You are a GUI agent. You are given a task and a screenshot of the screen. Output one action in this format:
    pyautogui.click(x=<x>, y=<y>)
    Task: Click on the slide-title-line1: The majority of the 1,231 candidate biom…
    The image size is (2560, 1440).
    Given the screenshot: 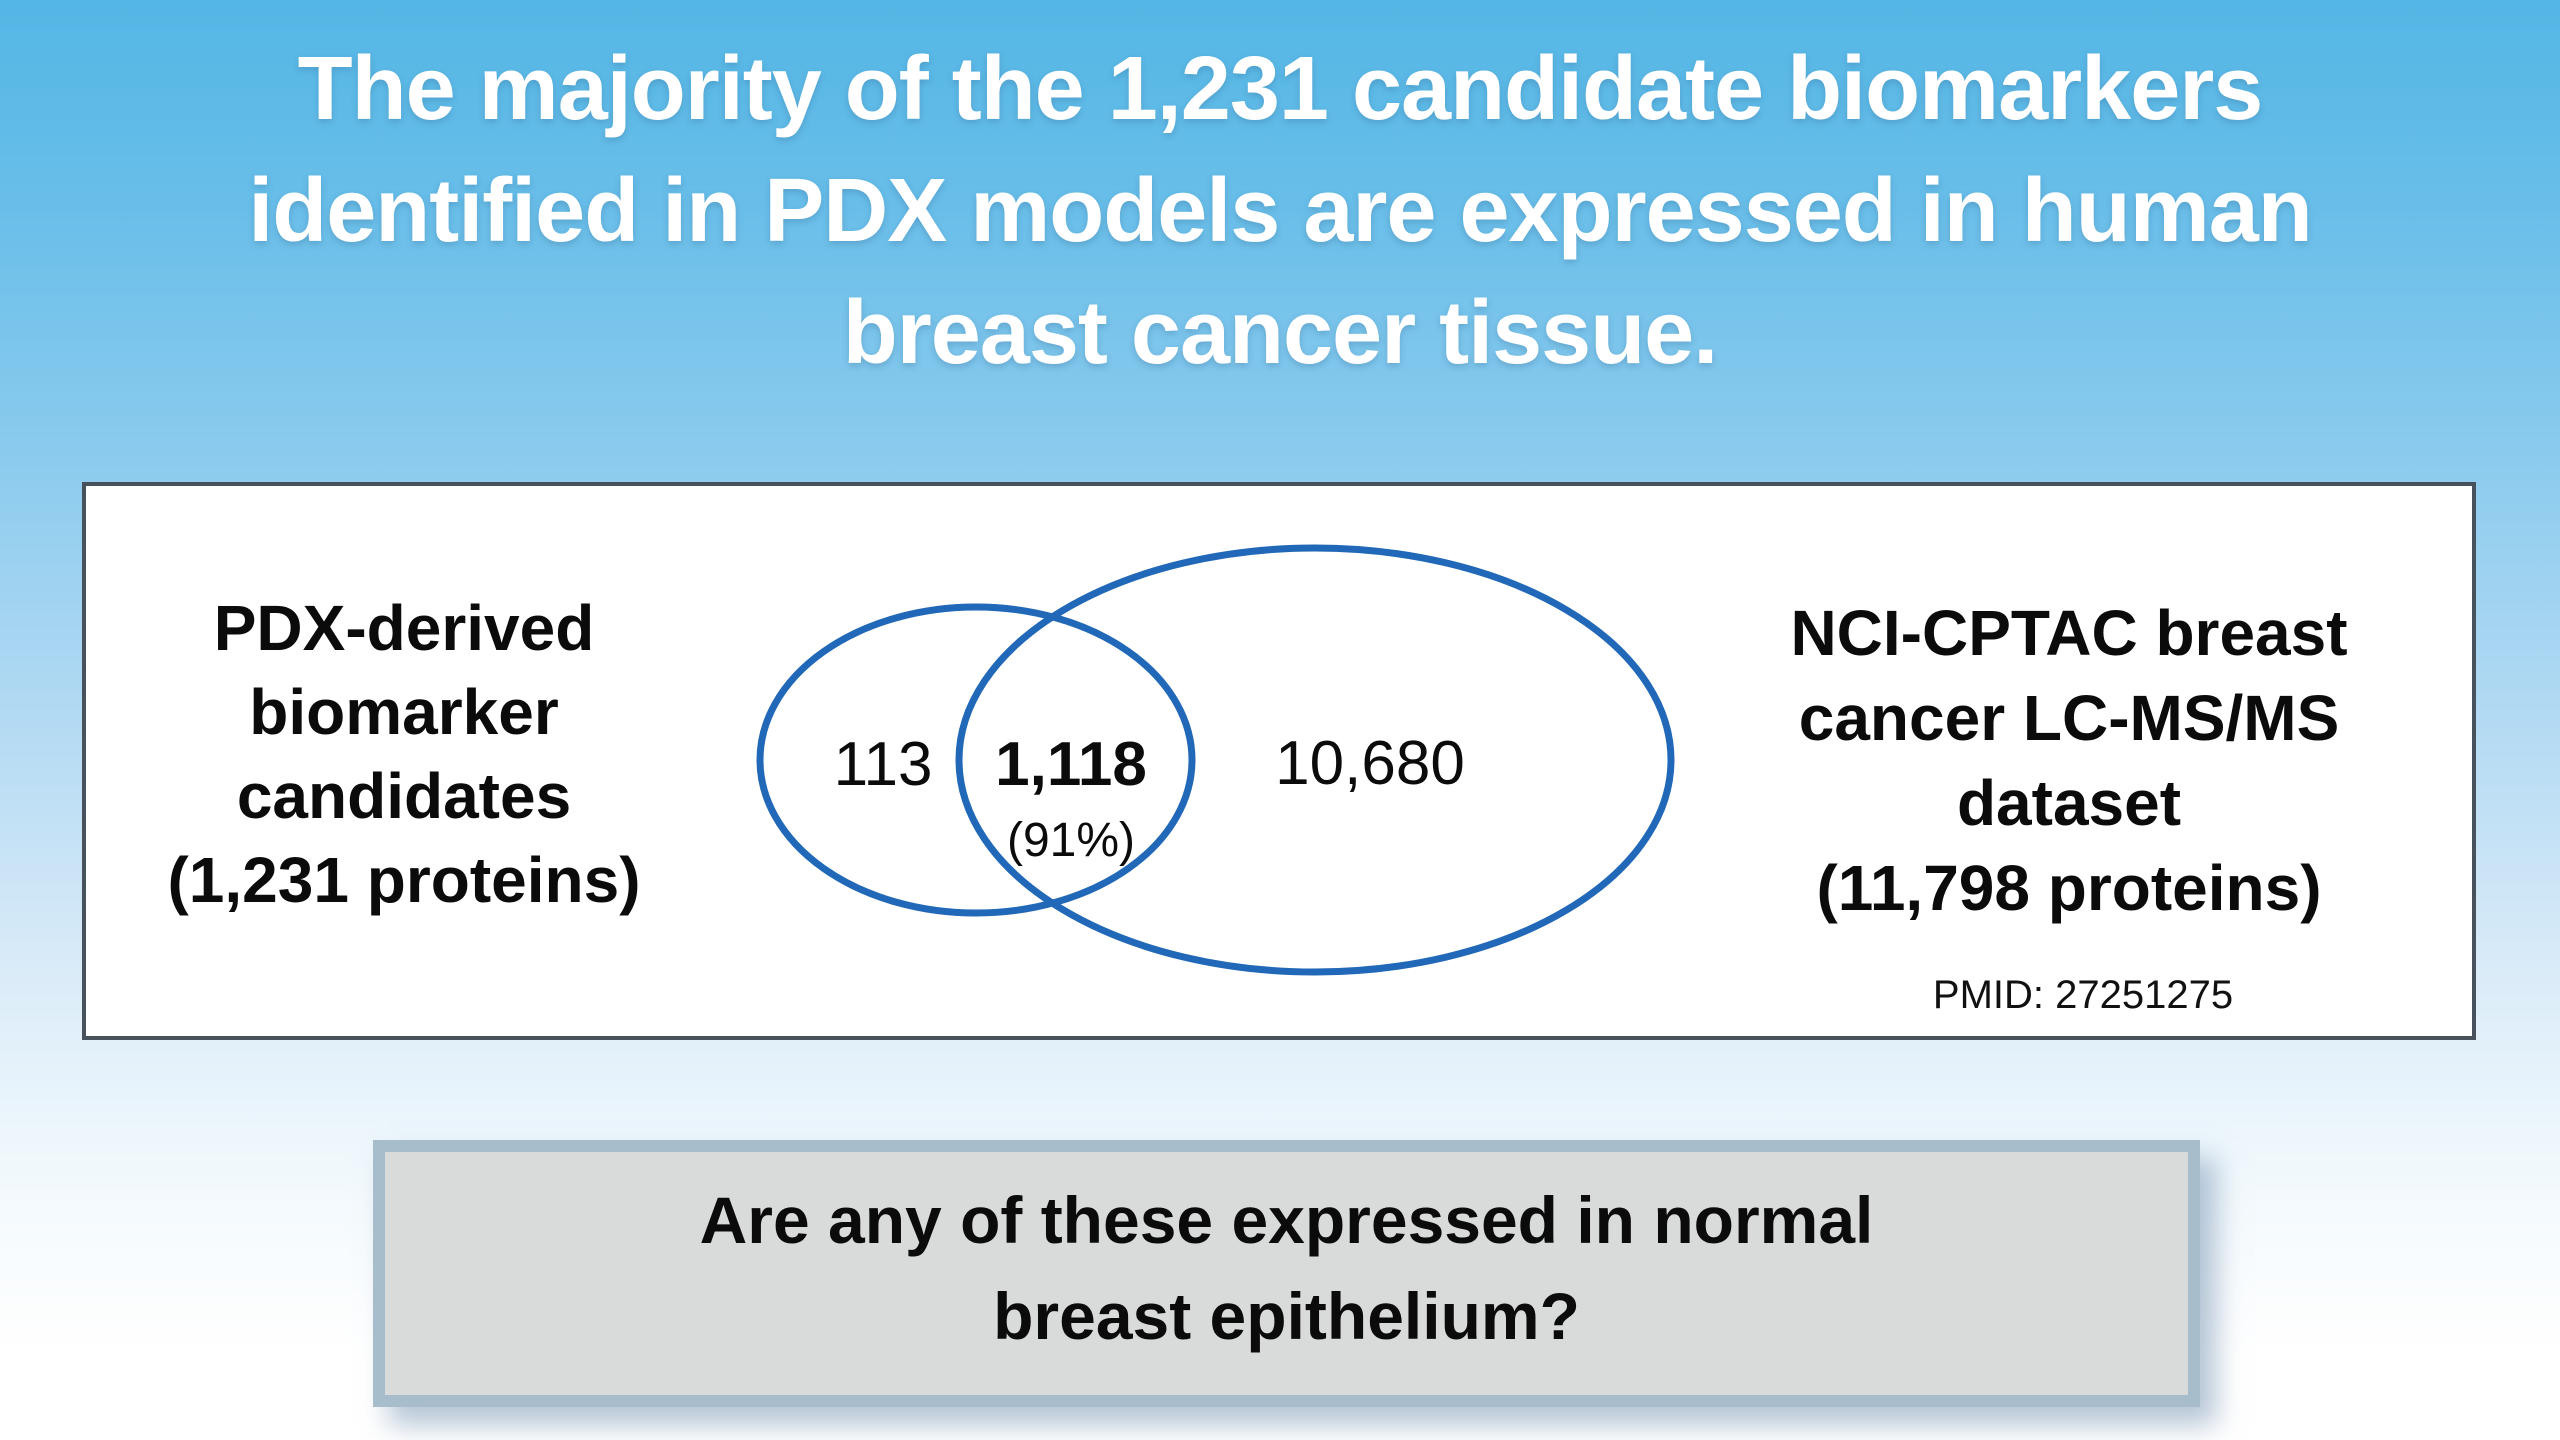 What is the action you would take?
    pyautogui.click(x=1280, y=89)
    